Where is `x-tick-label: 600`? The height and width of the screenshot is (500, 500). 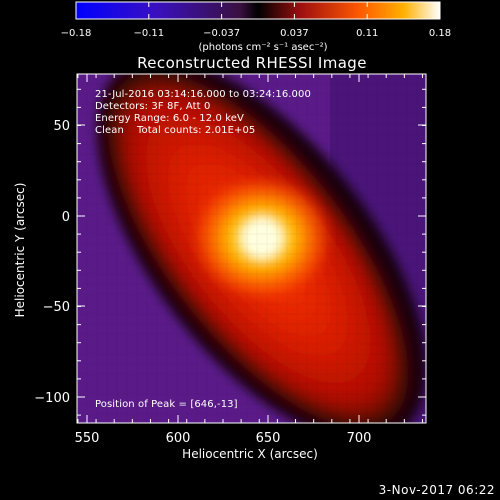
x-tick-label: 600 is located at coordinates (178, 438).